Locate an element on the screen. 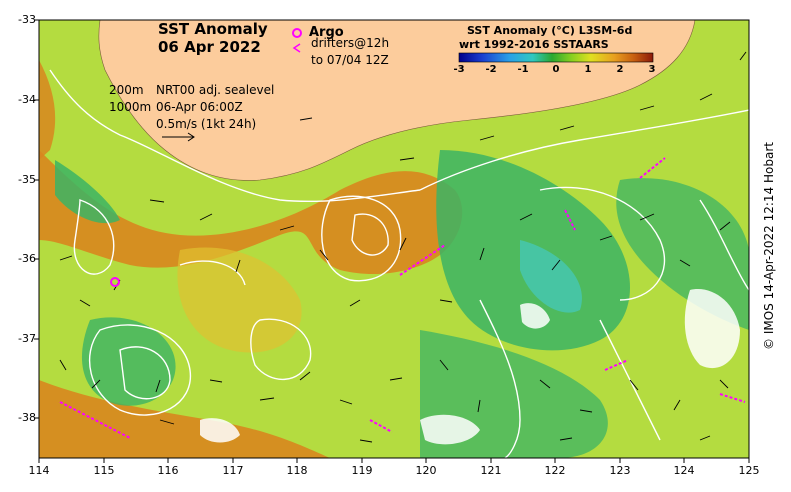  x-axis-tick: 125 is located at coordinates (749, 470).